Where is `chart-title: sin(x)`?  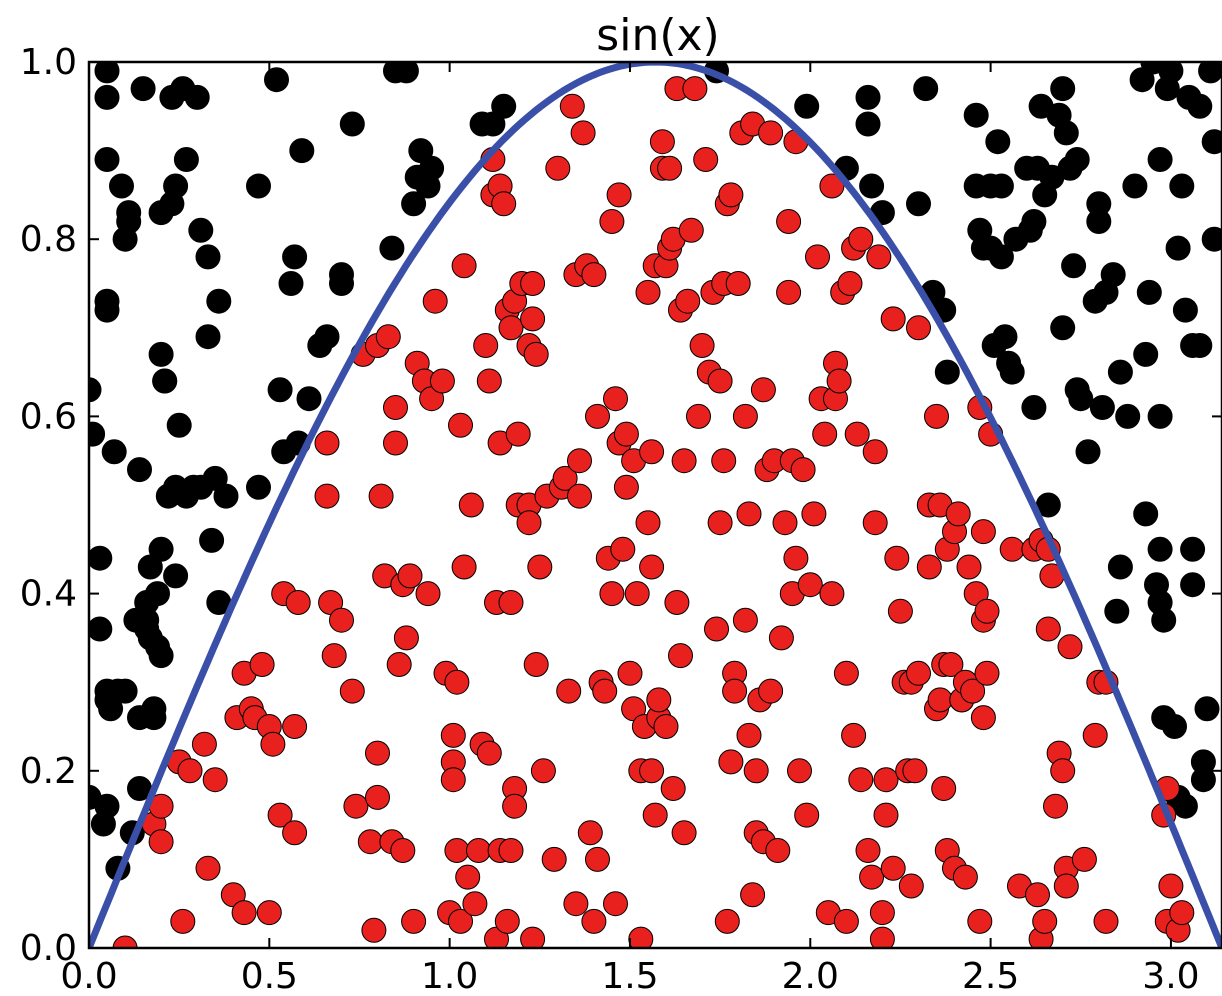
chart-title: sin(x) is located at coordinates (657, 35).